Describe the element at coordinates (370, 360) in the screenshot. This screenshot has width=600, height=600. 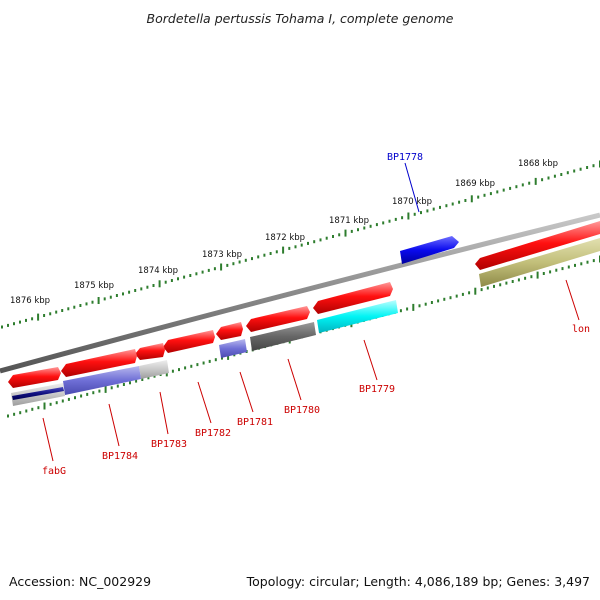
I see `leader-line-bp1779` at that location.